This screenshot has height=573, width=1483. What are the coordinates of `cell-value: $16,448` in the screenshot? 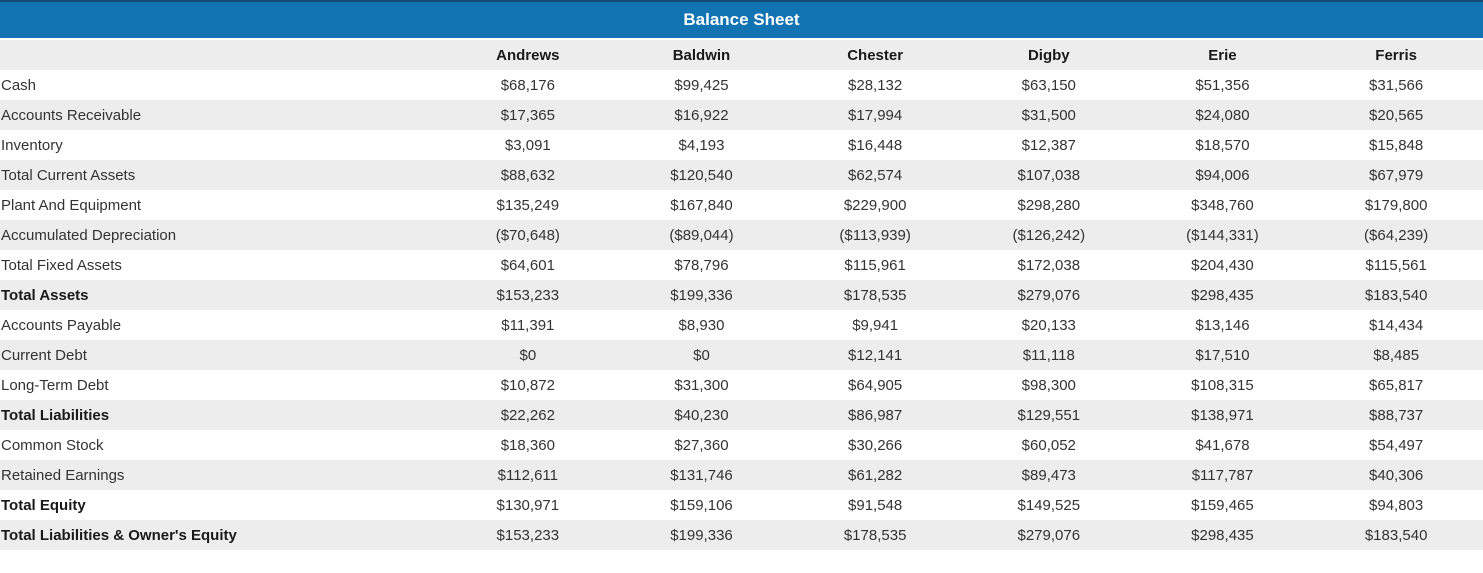 It's located at (875, 145).